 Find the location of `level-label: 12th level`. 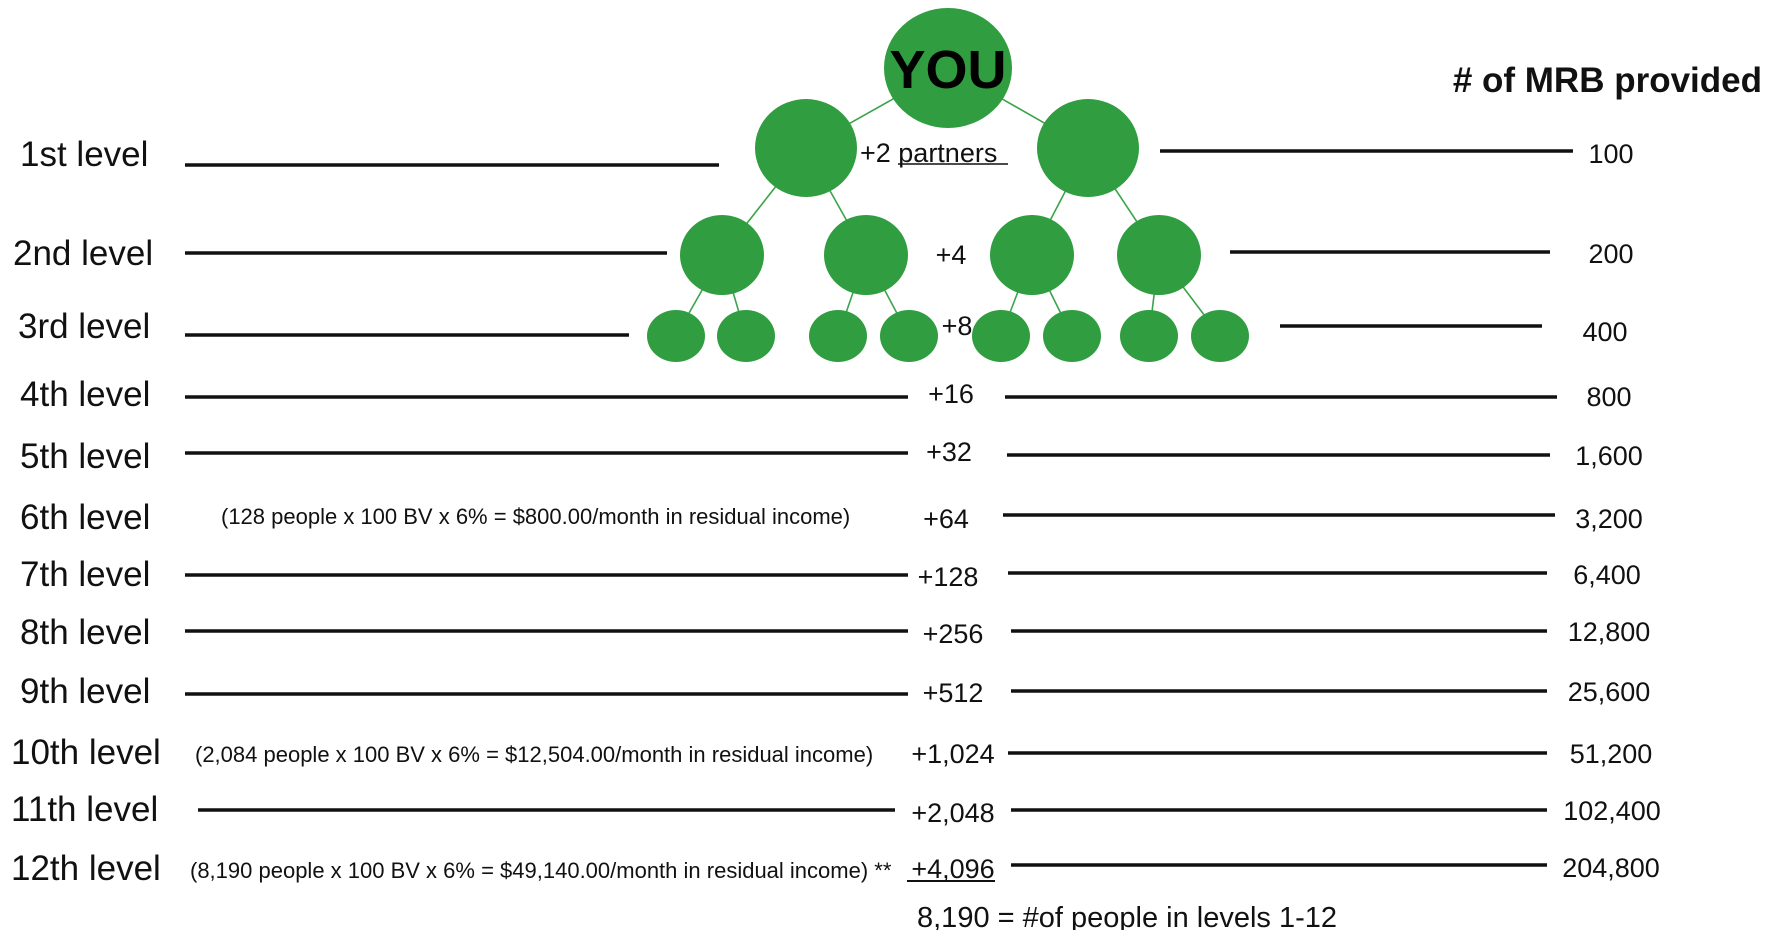

level-label: 12th level is located at coordinates (86, 868).